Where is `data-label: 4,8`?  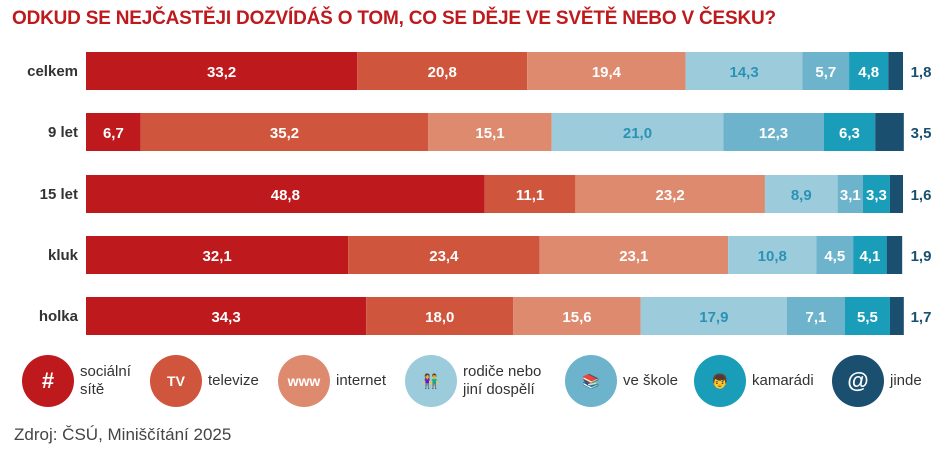 data-label: 4,8 is located at coordinates (868, 72).